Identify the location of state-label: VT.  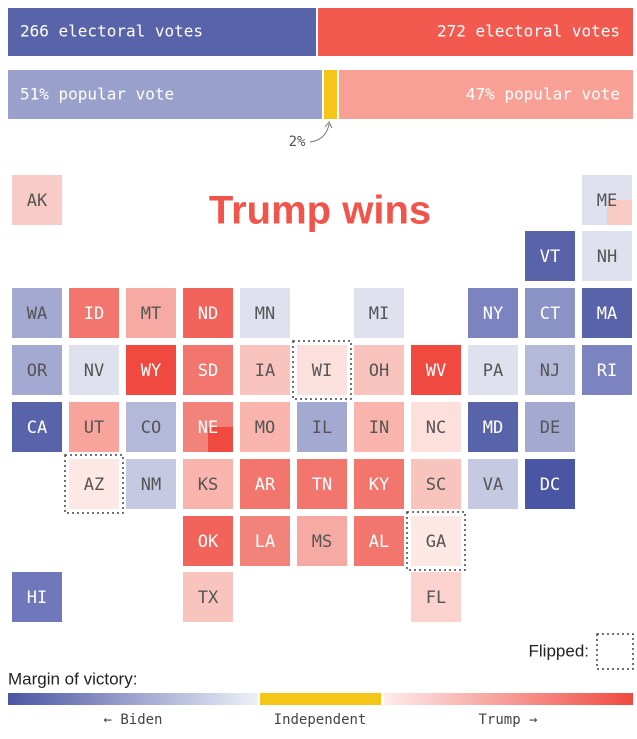
(550, 257).